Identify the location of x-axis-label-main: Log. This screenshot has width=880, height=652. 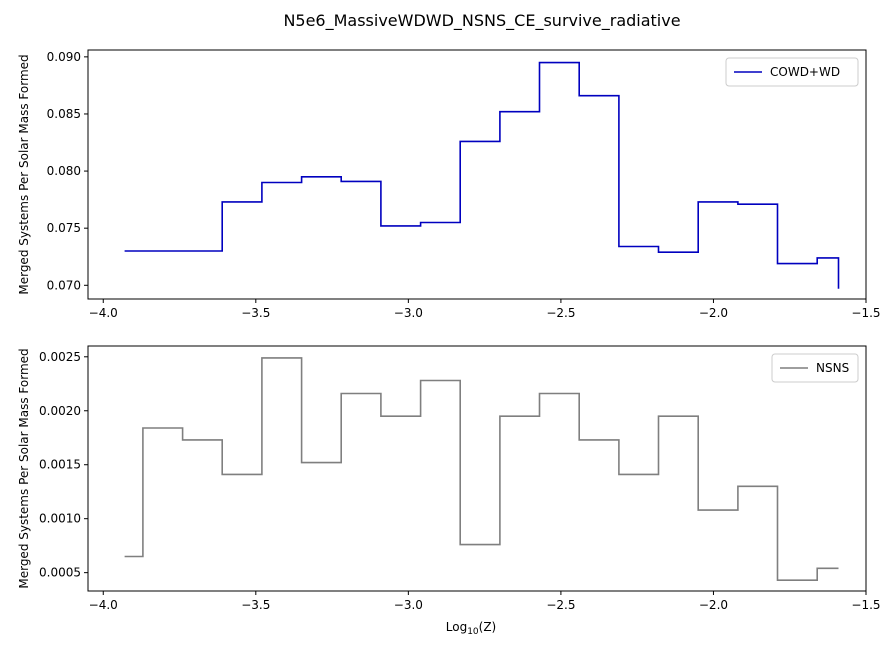
(456, 627).